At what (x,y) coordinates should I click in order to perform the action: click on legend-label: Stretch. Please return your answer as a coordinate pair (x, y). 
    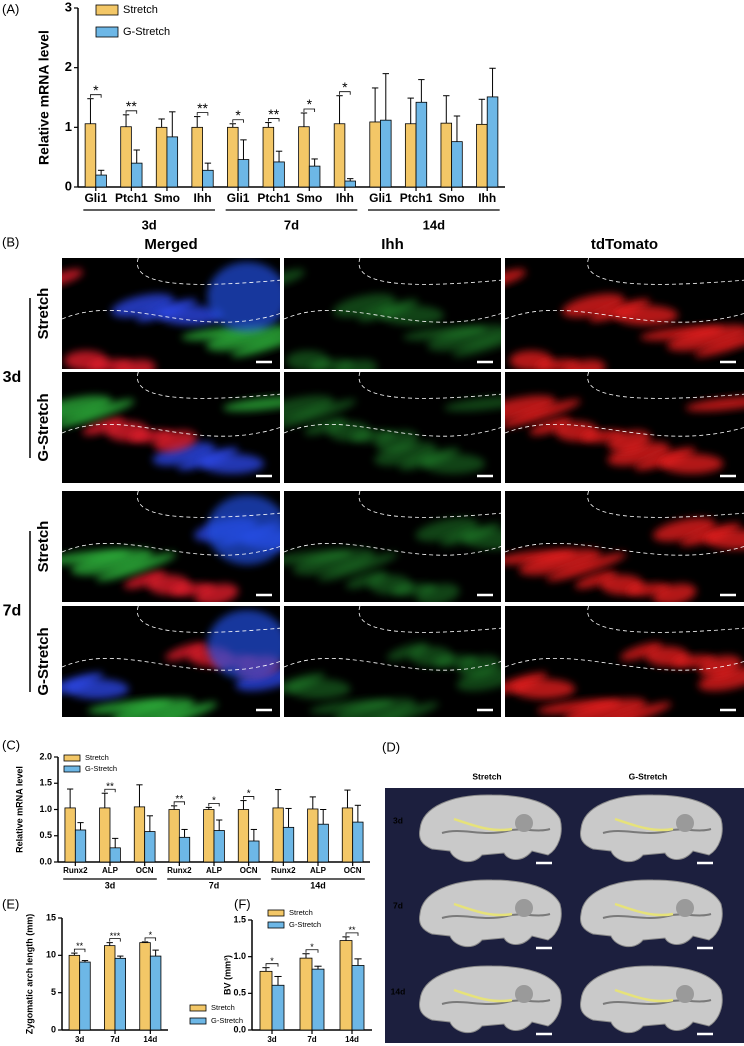
    Looking at the image, I should click on (223, 1007).